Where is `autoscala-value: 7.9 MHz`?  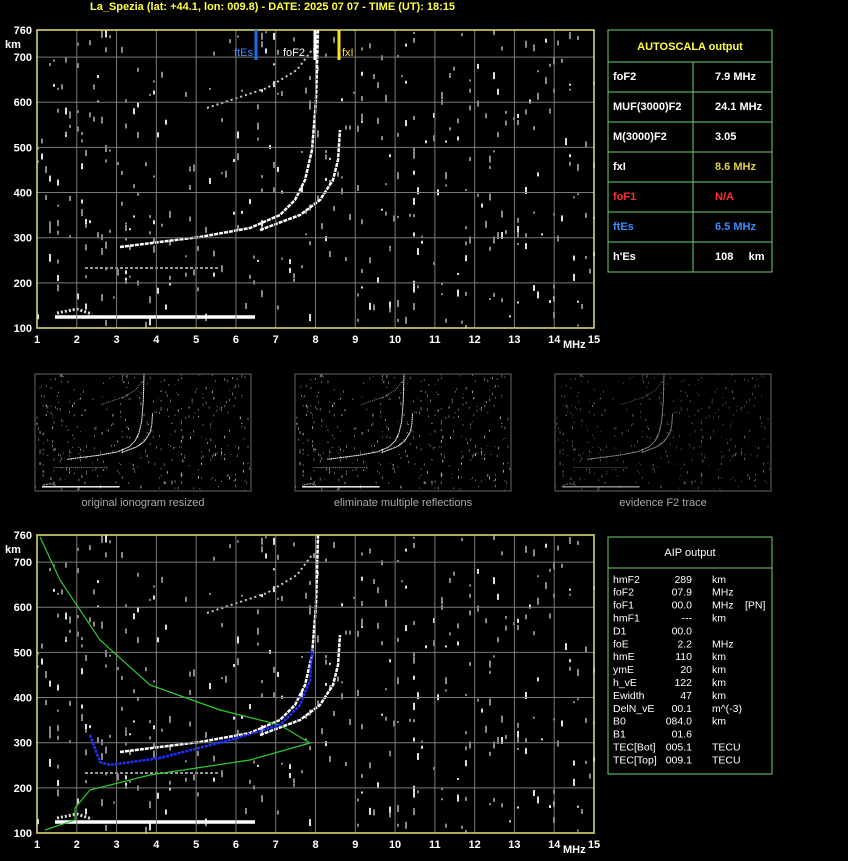 autoscala-value: 7.9 MHz is located at coordinates (735, 77).